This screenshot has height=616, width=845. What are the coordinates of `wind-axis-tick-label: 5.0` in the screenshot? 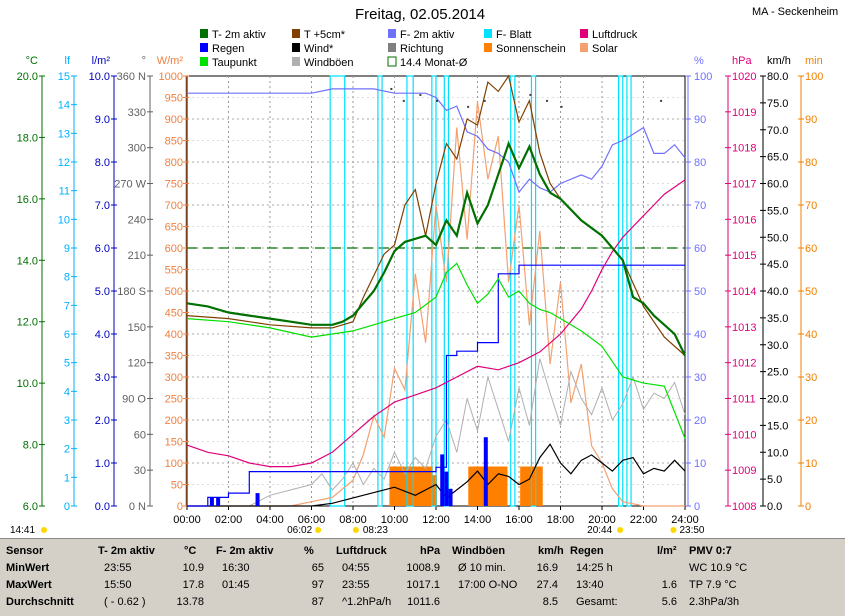 It's located at (774, 480).